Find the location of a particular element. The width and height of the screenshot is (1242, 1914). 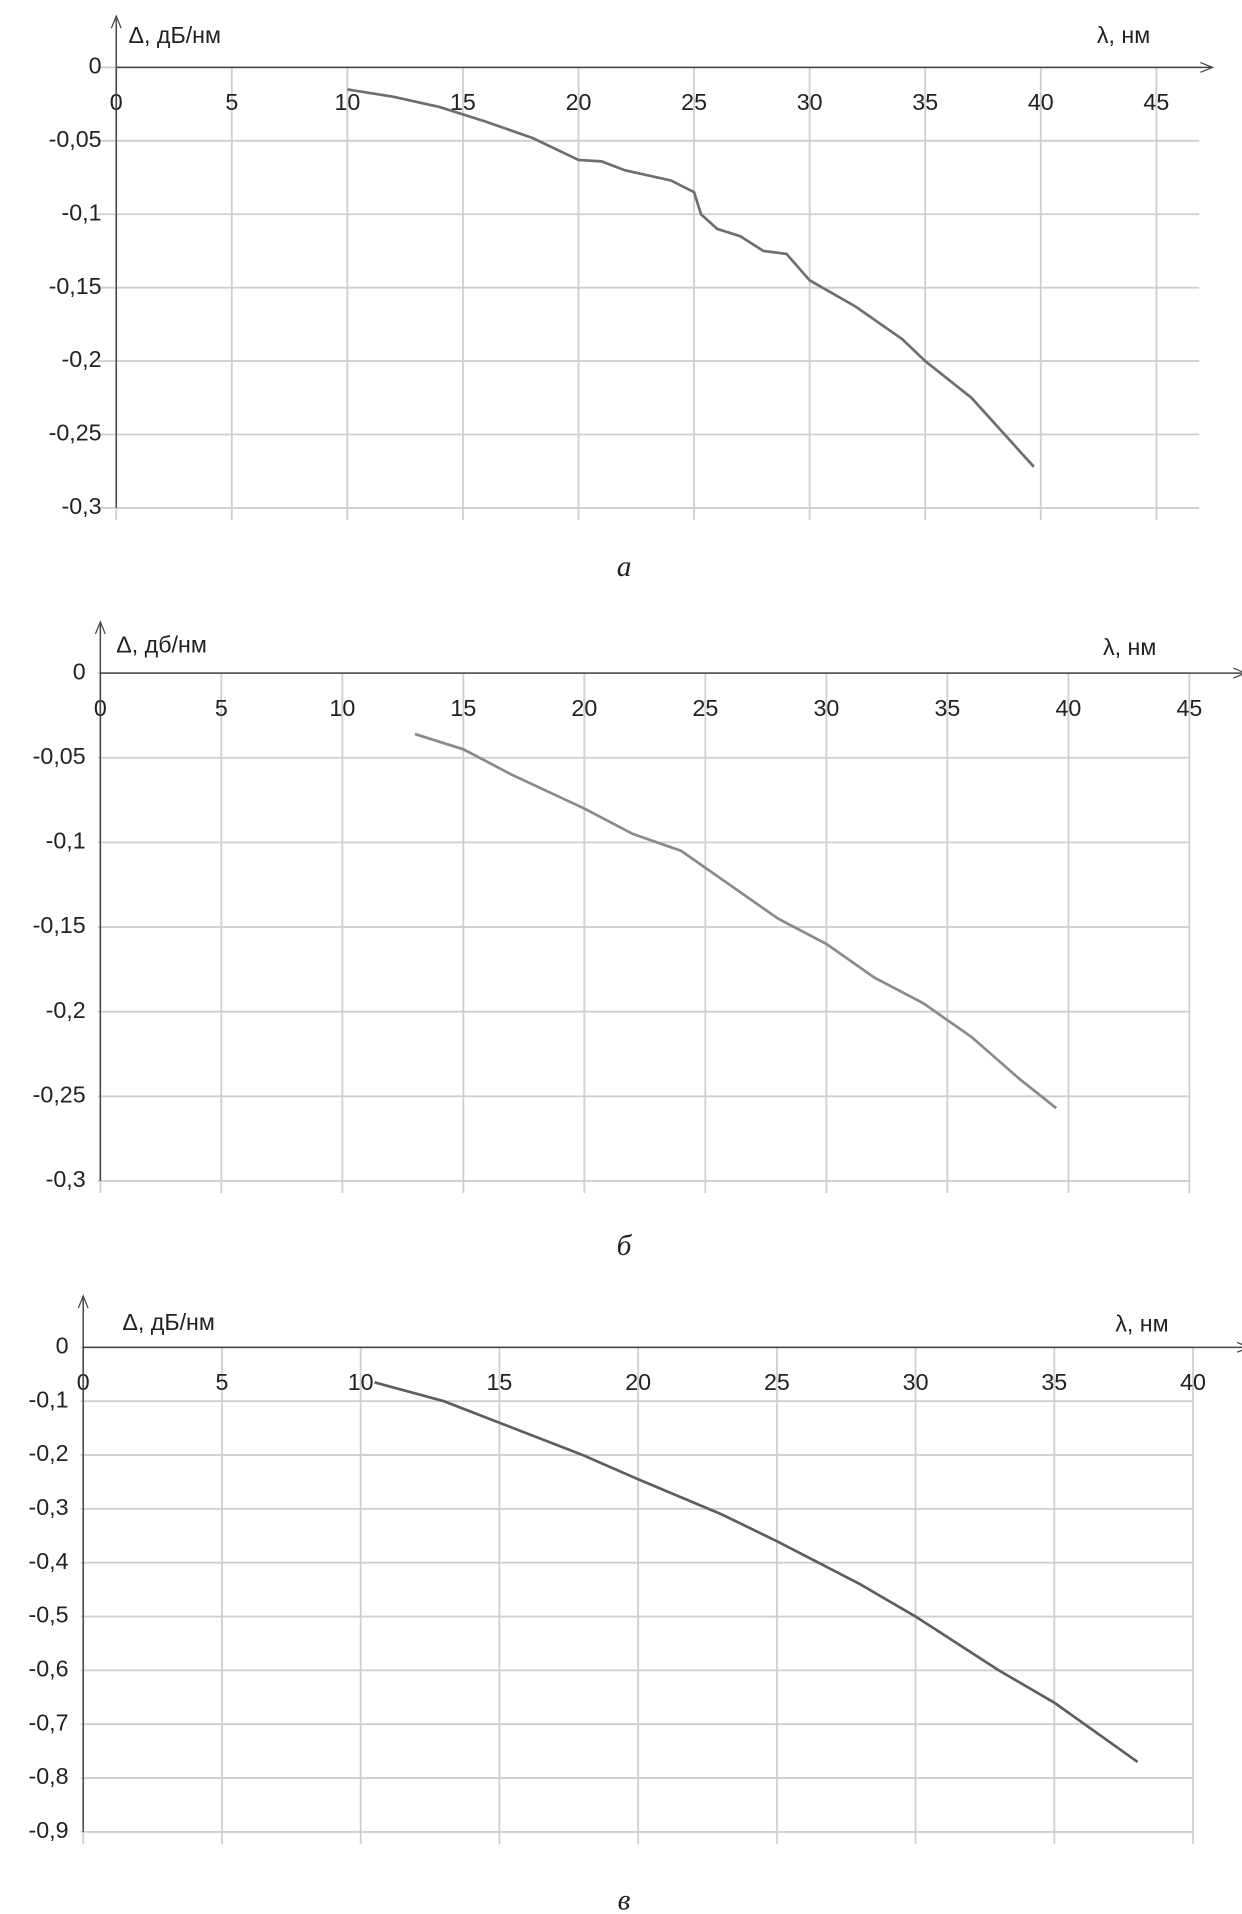

caption: б is located at coordinates (625, 1246).